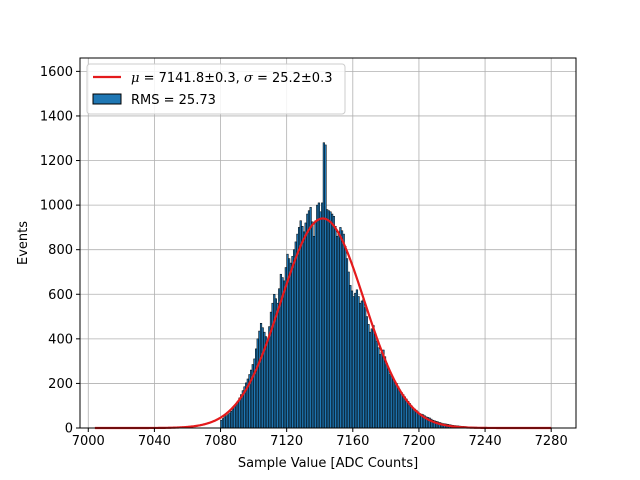  I want to click on y-tick-label: 400, so click(60, 339).